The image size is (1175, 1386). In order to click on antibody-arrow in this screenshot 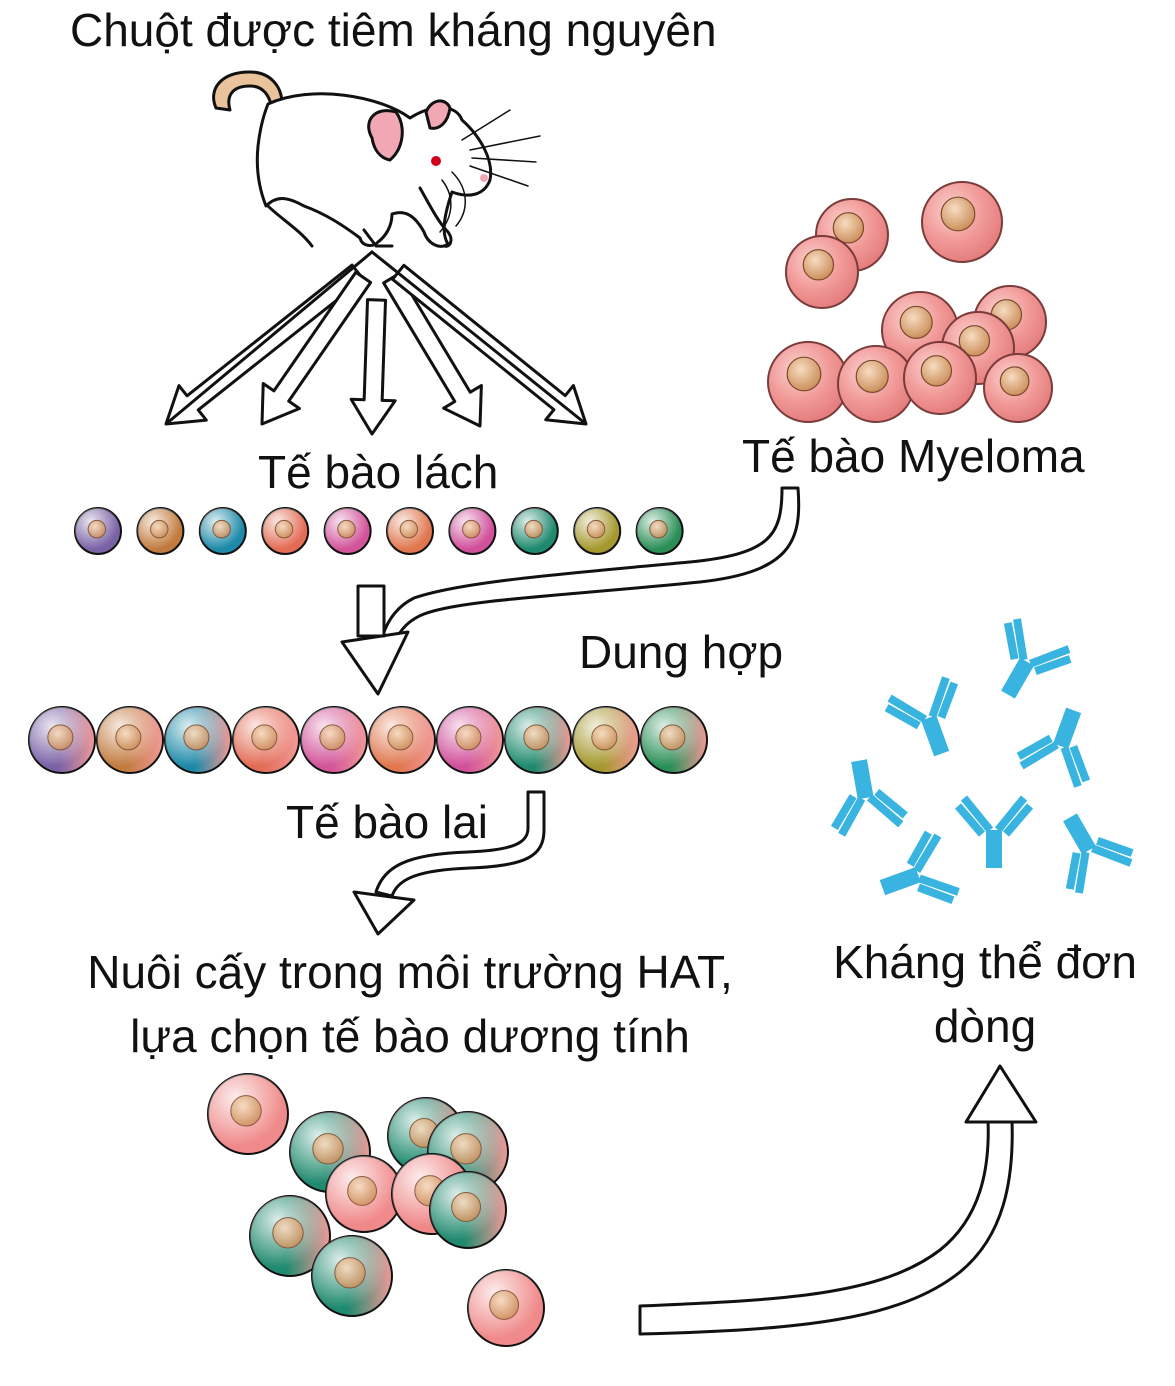, I will do `click(838, 1200)`.